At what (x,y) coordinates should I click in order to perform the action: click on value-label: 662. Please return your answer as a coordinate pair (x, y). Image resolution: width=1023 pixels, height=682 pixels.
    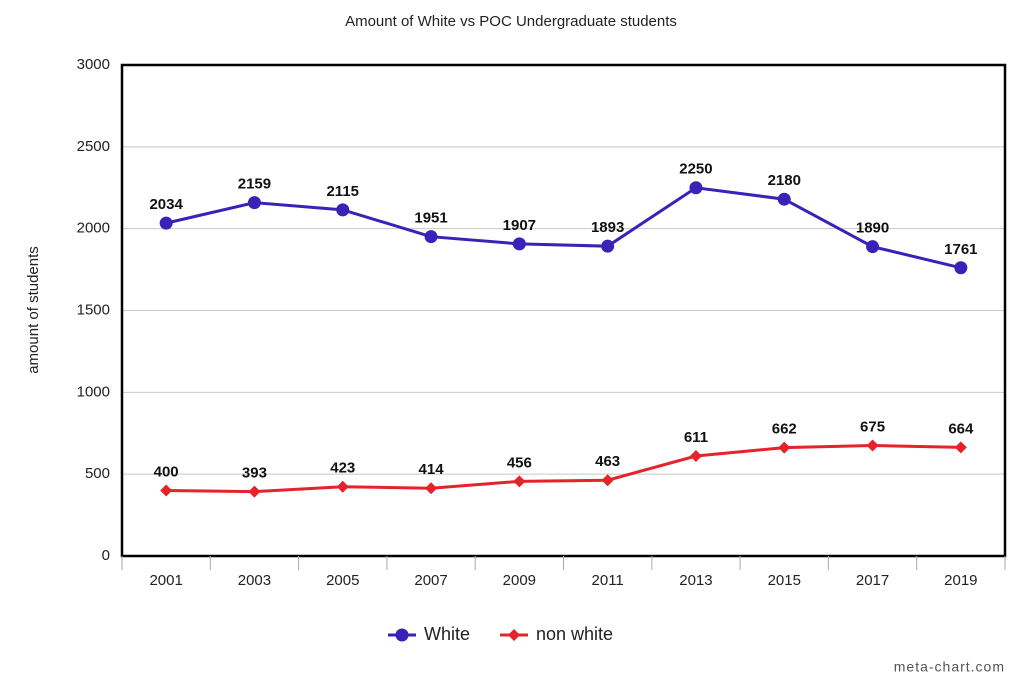
    Looking at the image, I should click on (784, 429).